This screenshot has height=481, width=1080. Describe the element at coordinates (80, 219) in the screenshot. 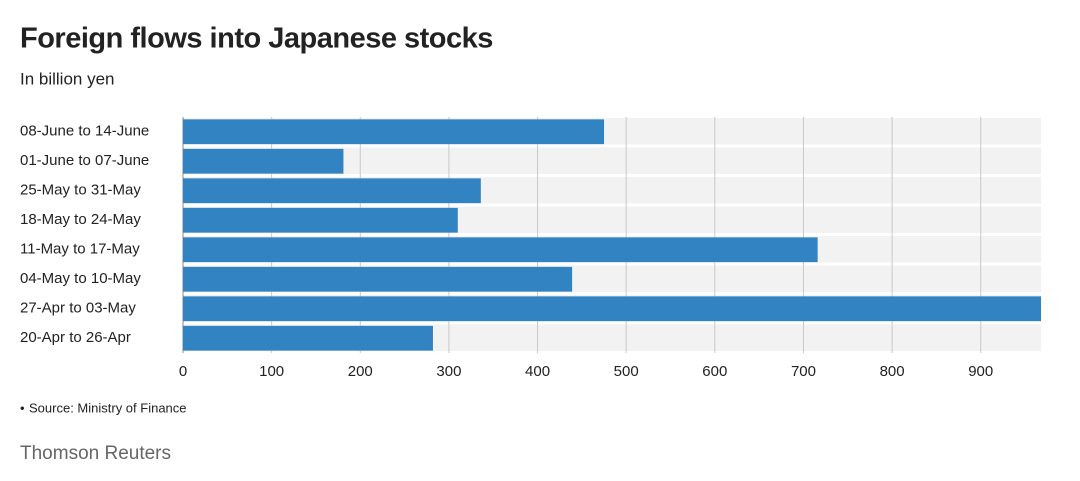

I see `y-tick-label: 18-May to 24-May` at that location.